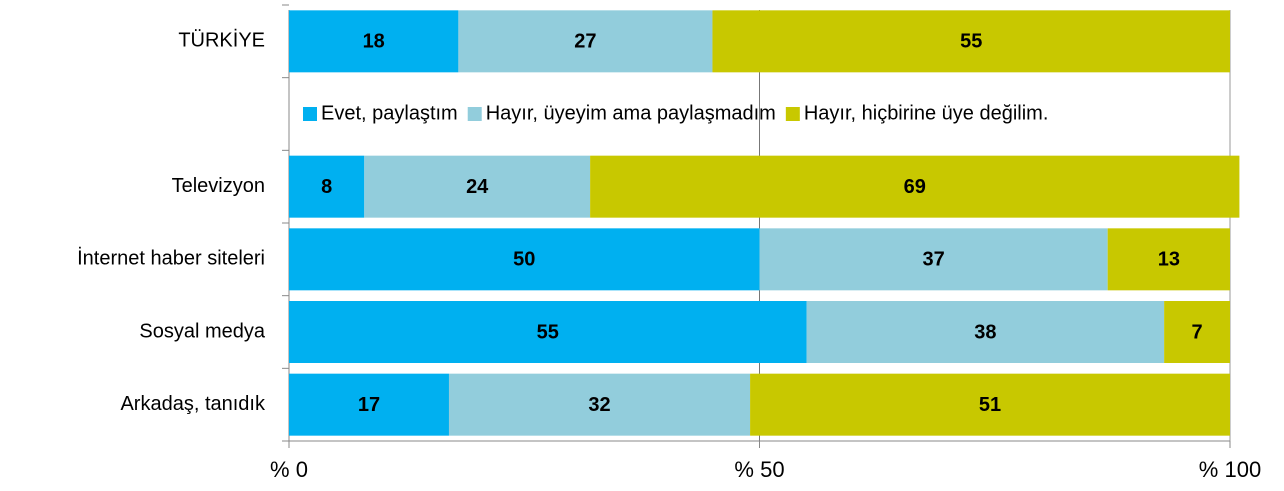  Describe the element at coordinates (926, 113) in the screenshot. I see `legend-label: Hayır, hiçbirine üye değilim.` at that location.